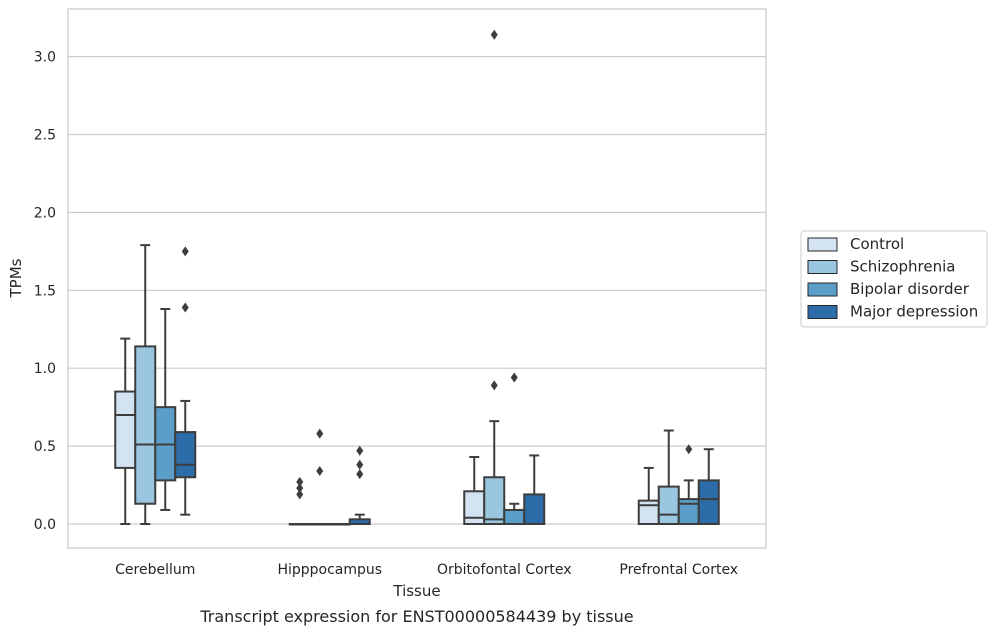 The image size is (997, 638). I want to click on y-axis-label: TPMs, so click(16, 278).